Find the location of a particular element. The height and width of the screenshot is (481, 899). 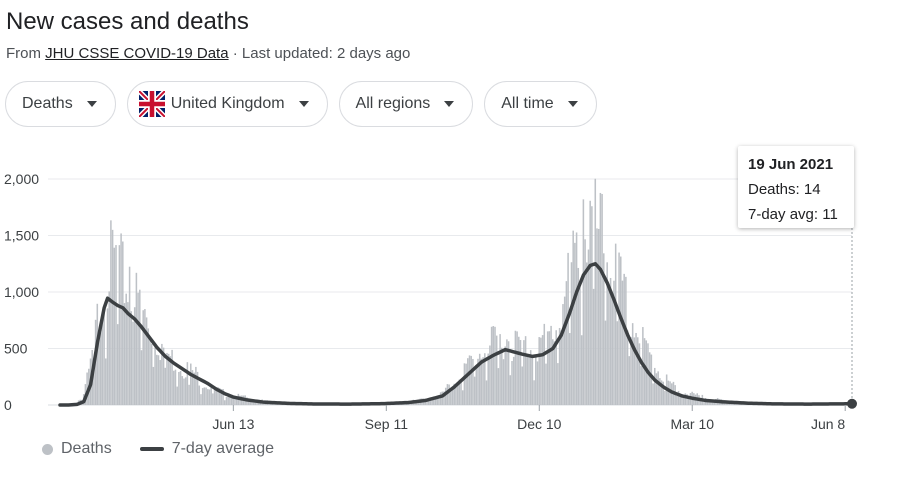

country-dropdown: United Kingdom is located at coordinates (227, 104).